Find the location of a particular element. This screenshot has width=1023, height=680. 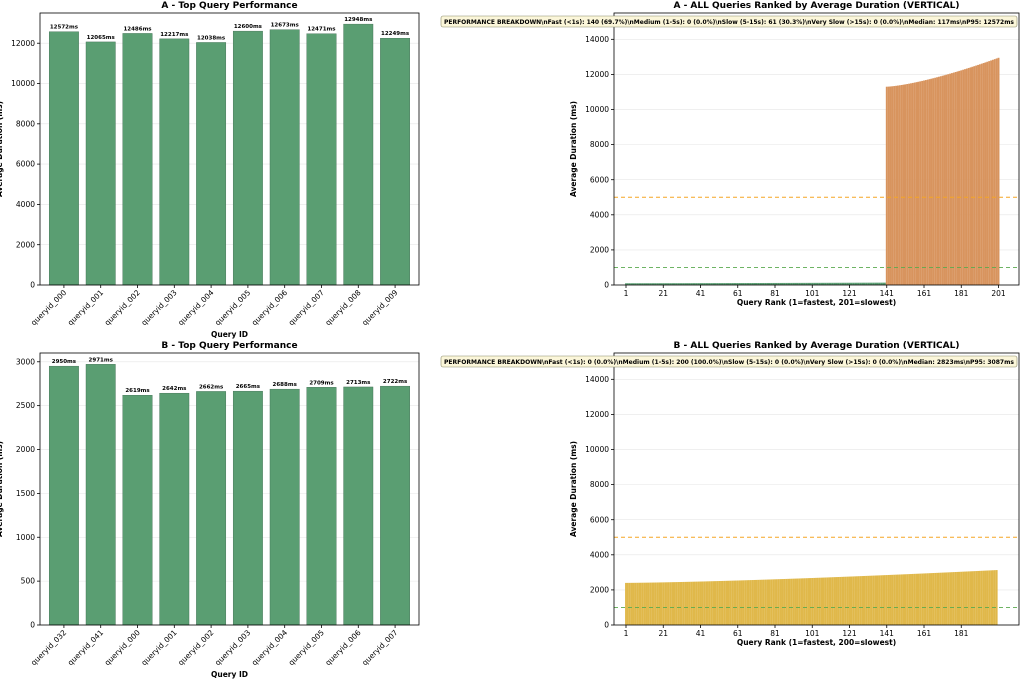

bar-value-label: 2713ms is located at coordinates (358, 383).